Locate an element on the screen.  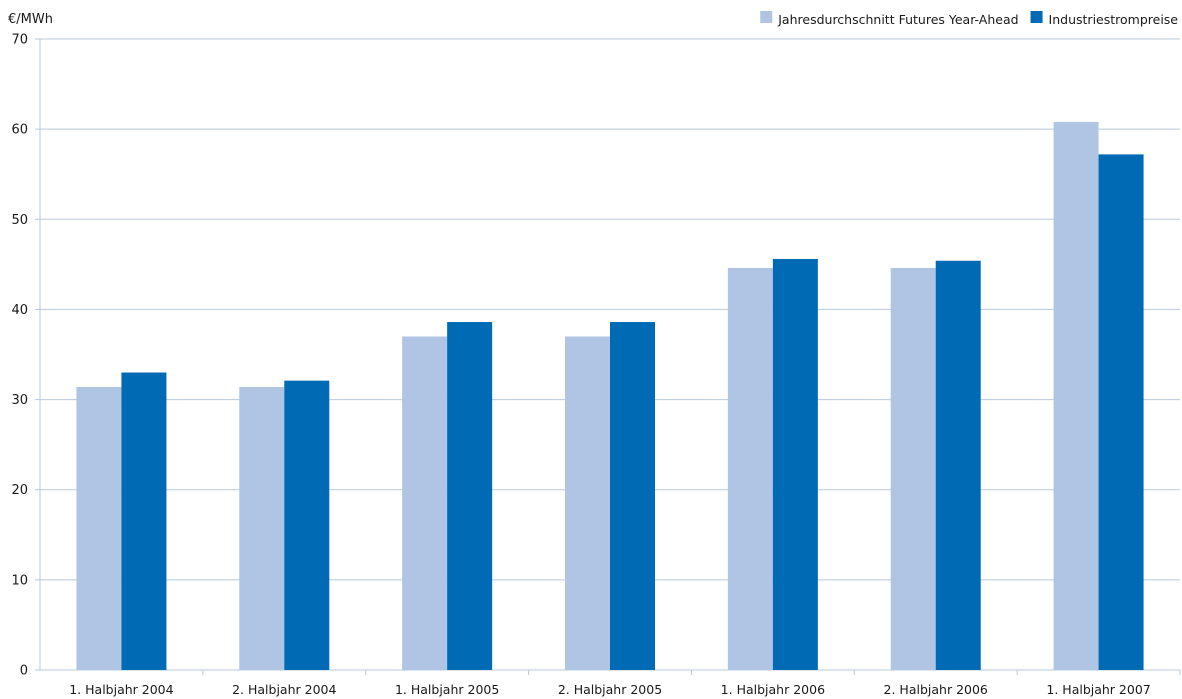
x-tick-label: 1. Halbjahr 2006 is located at coordinates (773, 689).